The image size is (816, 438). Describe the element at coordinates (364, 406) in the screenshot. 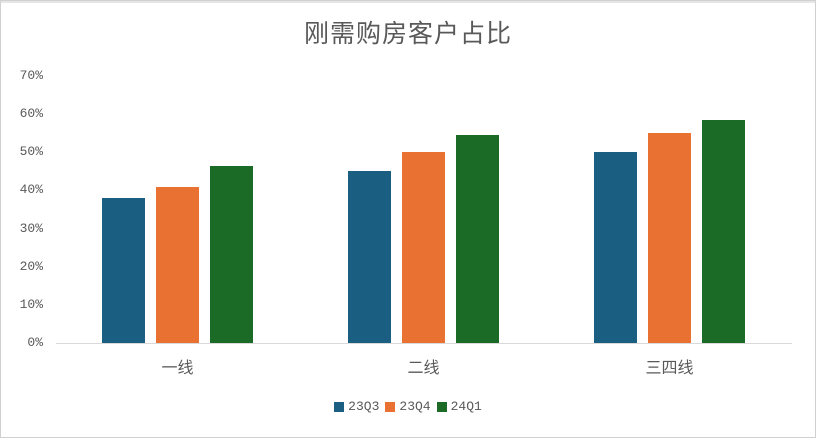

I see `legend-label: 23Q3` at that location.